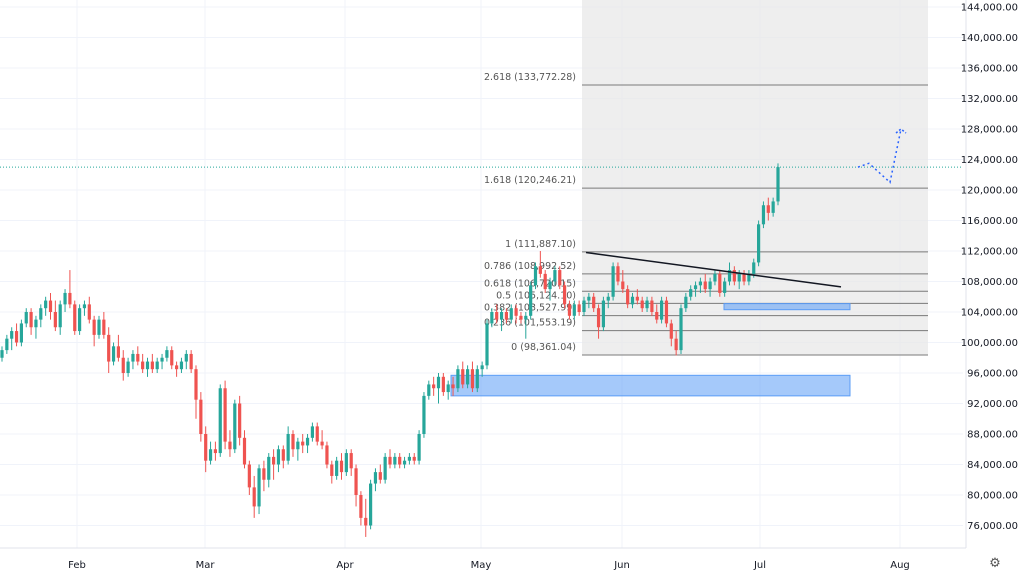  Describe the element at coordinates (992, 435) in the screenshot. I see `y-tick-label: 88,000.00` at that location.